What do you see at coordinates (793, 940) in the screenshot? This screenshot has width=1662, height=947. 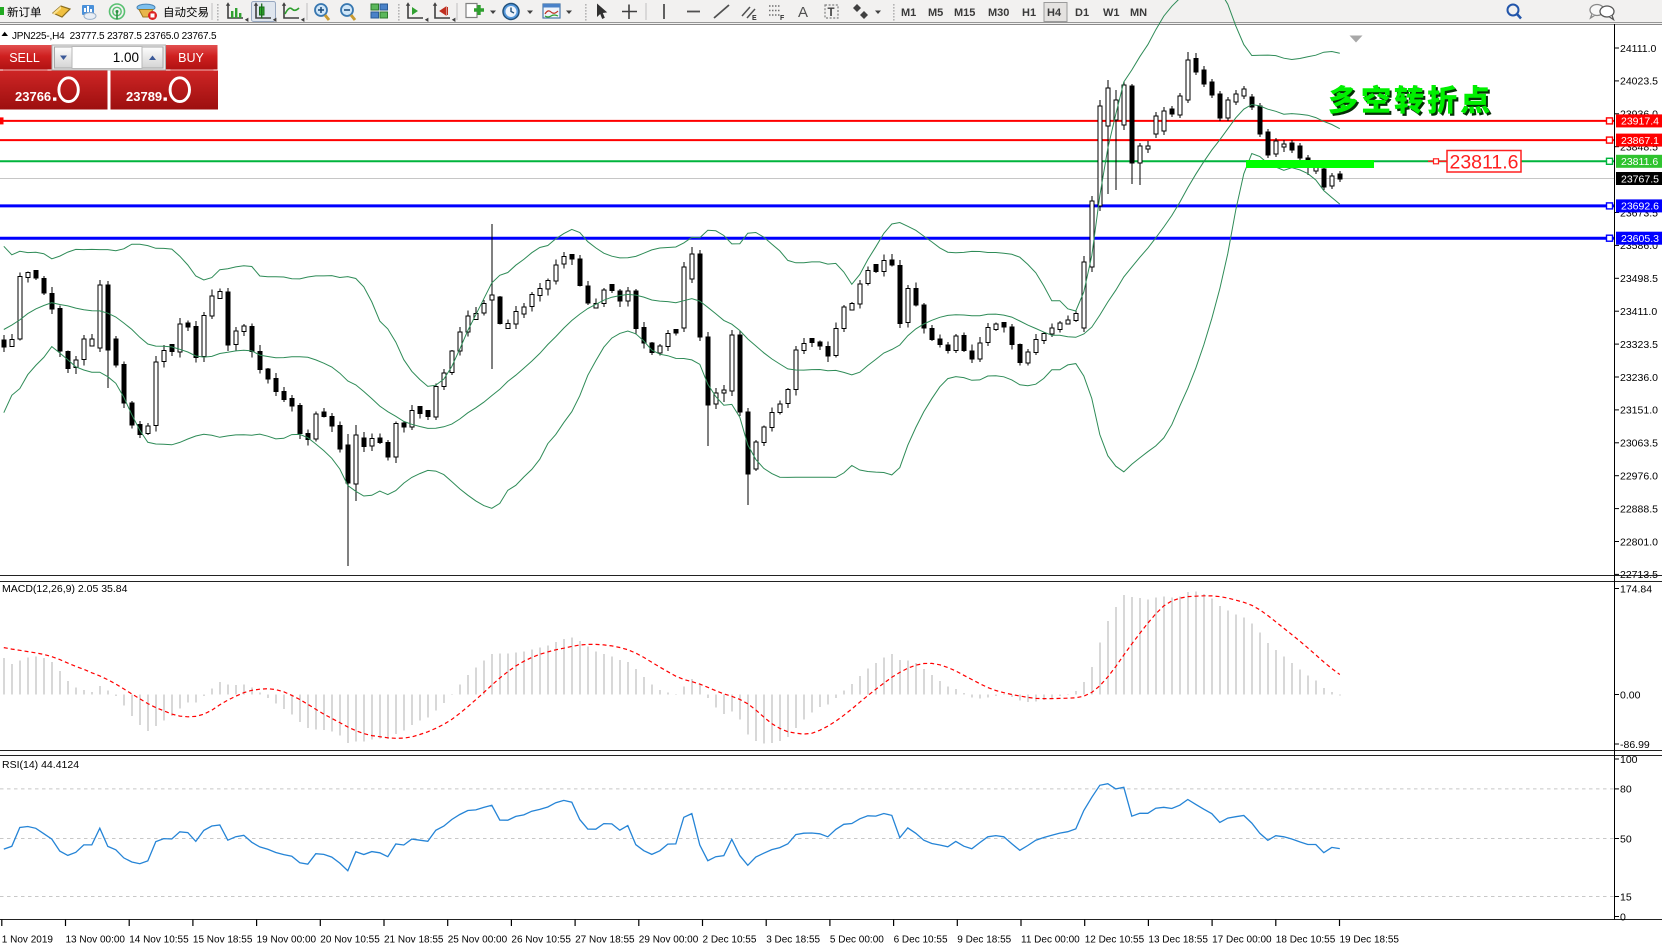 I see `svg-text: 3 Dec 18:55` at bounding box center [793, 940].